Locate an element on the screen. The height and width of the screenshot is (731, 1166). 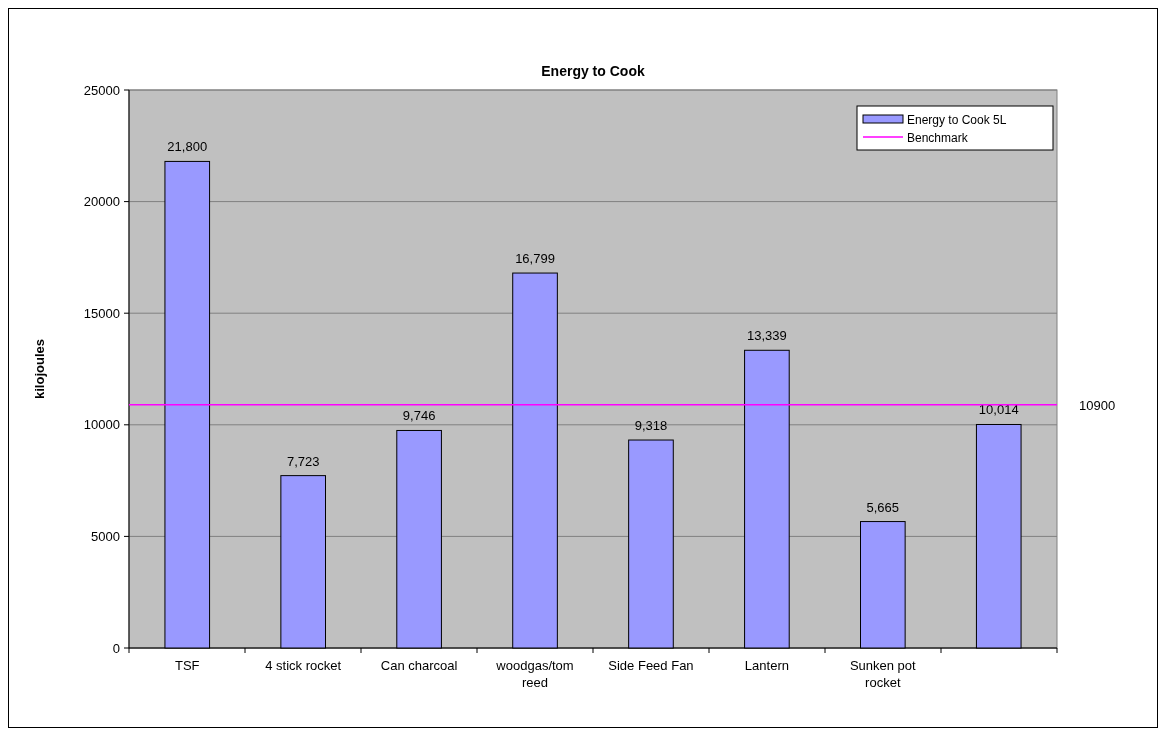
y-tick-label: 15000 is located at coordinates (101, 313).